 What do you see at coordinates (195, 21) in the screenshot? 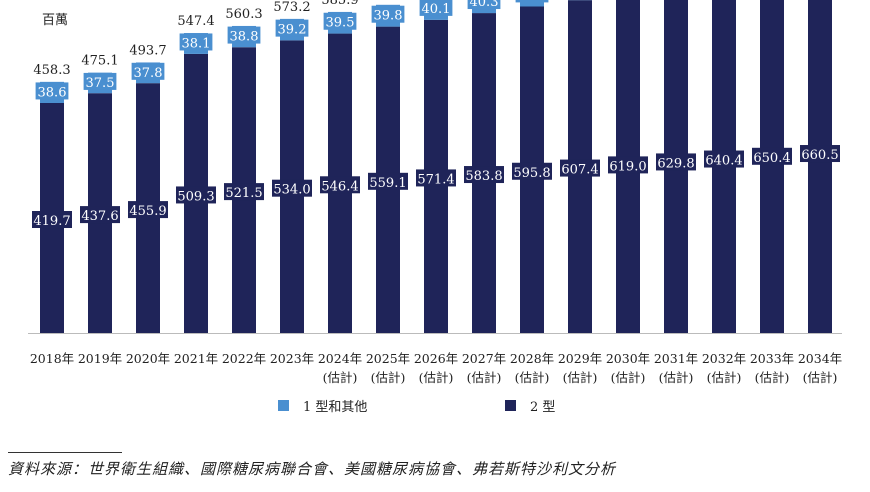
I see `total-label: 547.4` at bounding box center [195, 21].